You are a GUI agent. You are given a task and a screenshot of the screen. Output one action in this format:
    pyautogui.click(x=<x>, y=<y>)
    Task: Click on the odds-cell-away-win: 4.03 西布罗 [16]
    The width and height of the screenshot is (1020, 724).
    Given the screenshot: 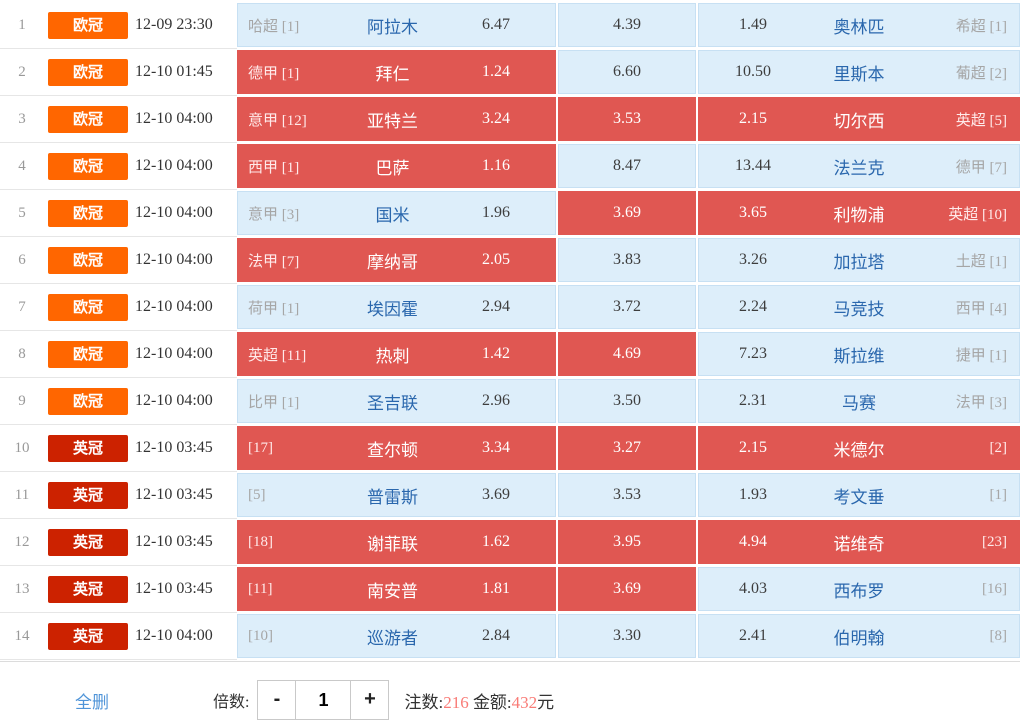 What is the action you would take?
    pyautogui.click(x=859, y=589)
    